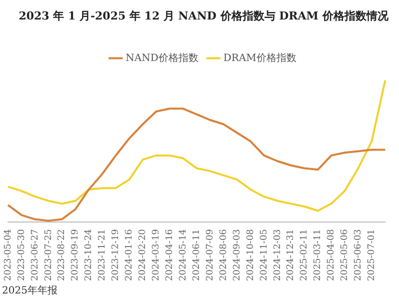 Image resolution: width=399 pixels, height=300 pixels. What do you see at coordinates (116, 254) in the screenshot?
I see `x-tick-label: 2023-12-19` at bounding box center [116, 254].